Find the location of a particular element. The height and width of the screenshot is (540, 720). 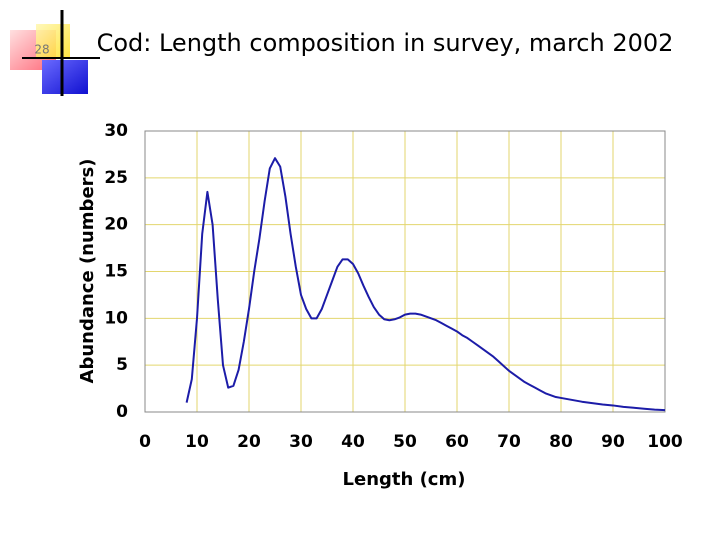

y-axis-label: Abundance (numbers) is located at coordinates (87, 271).